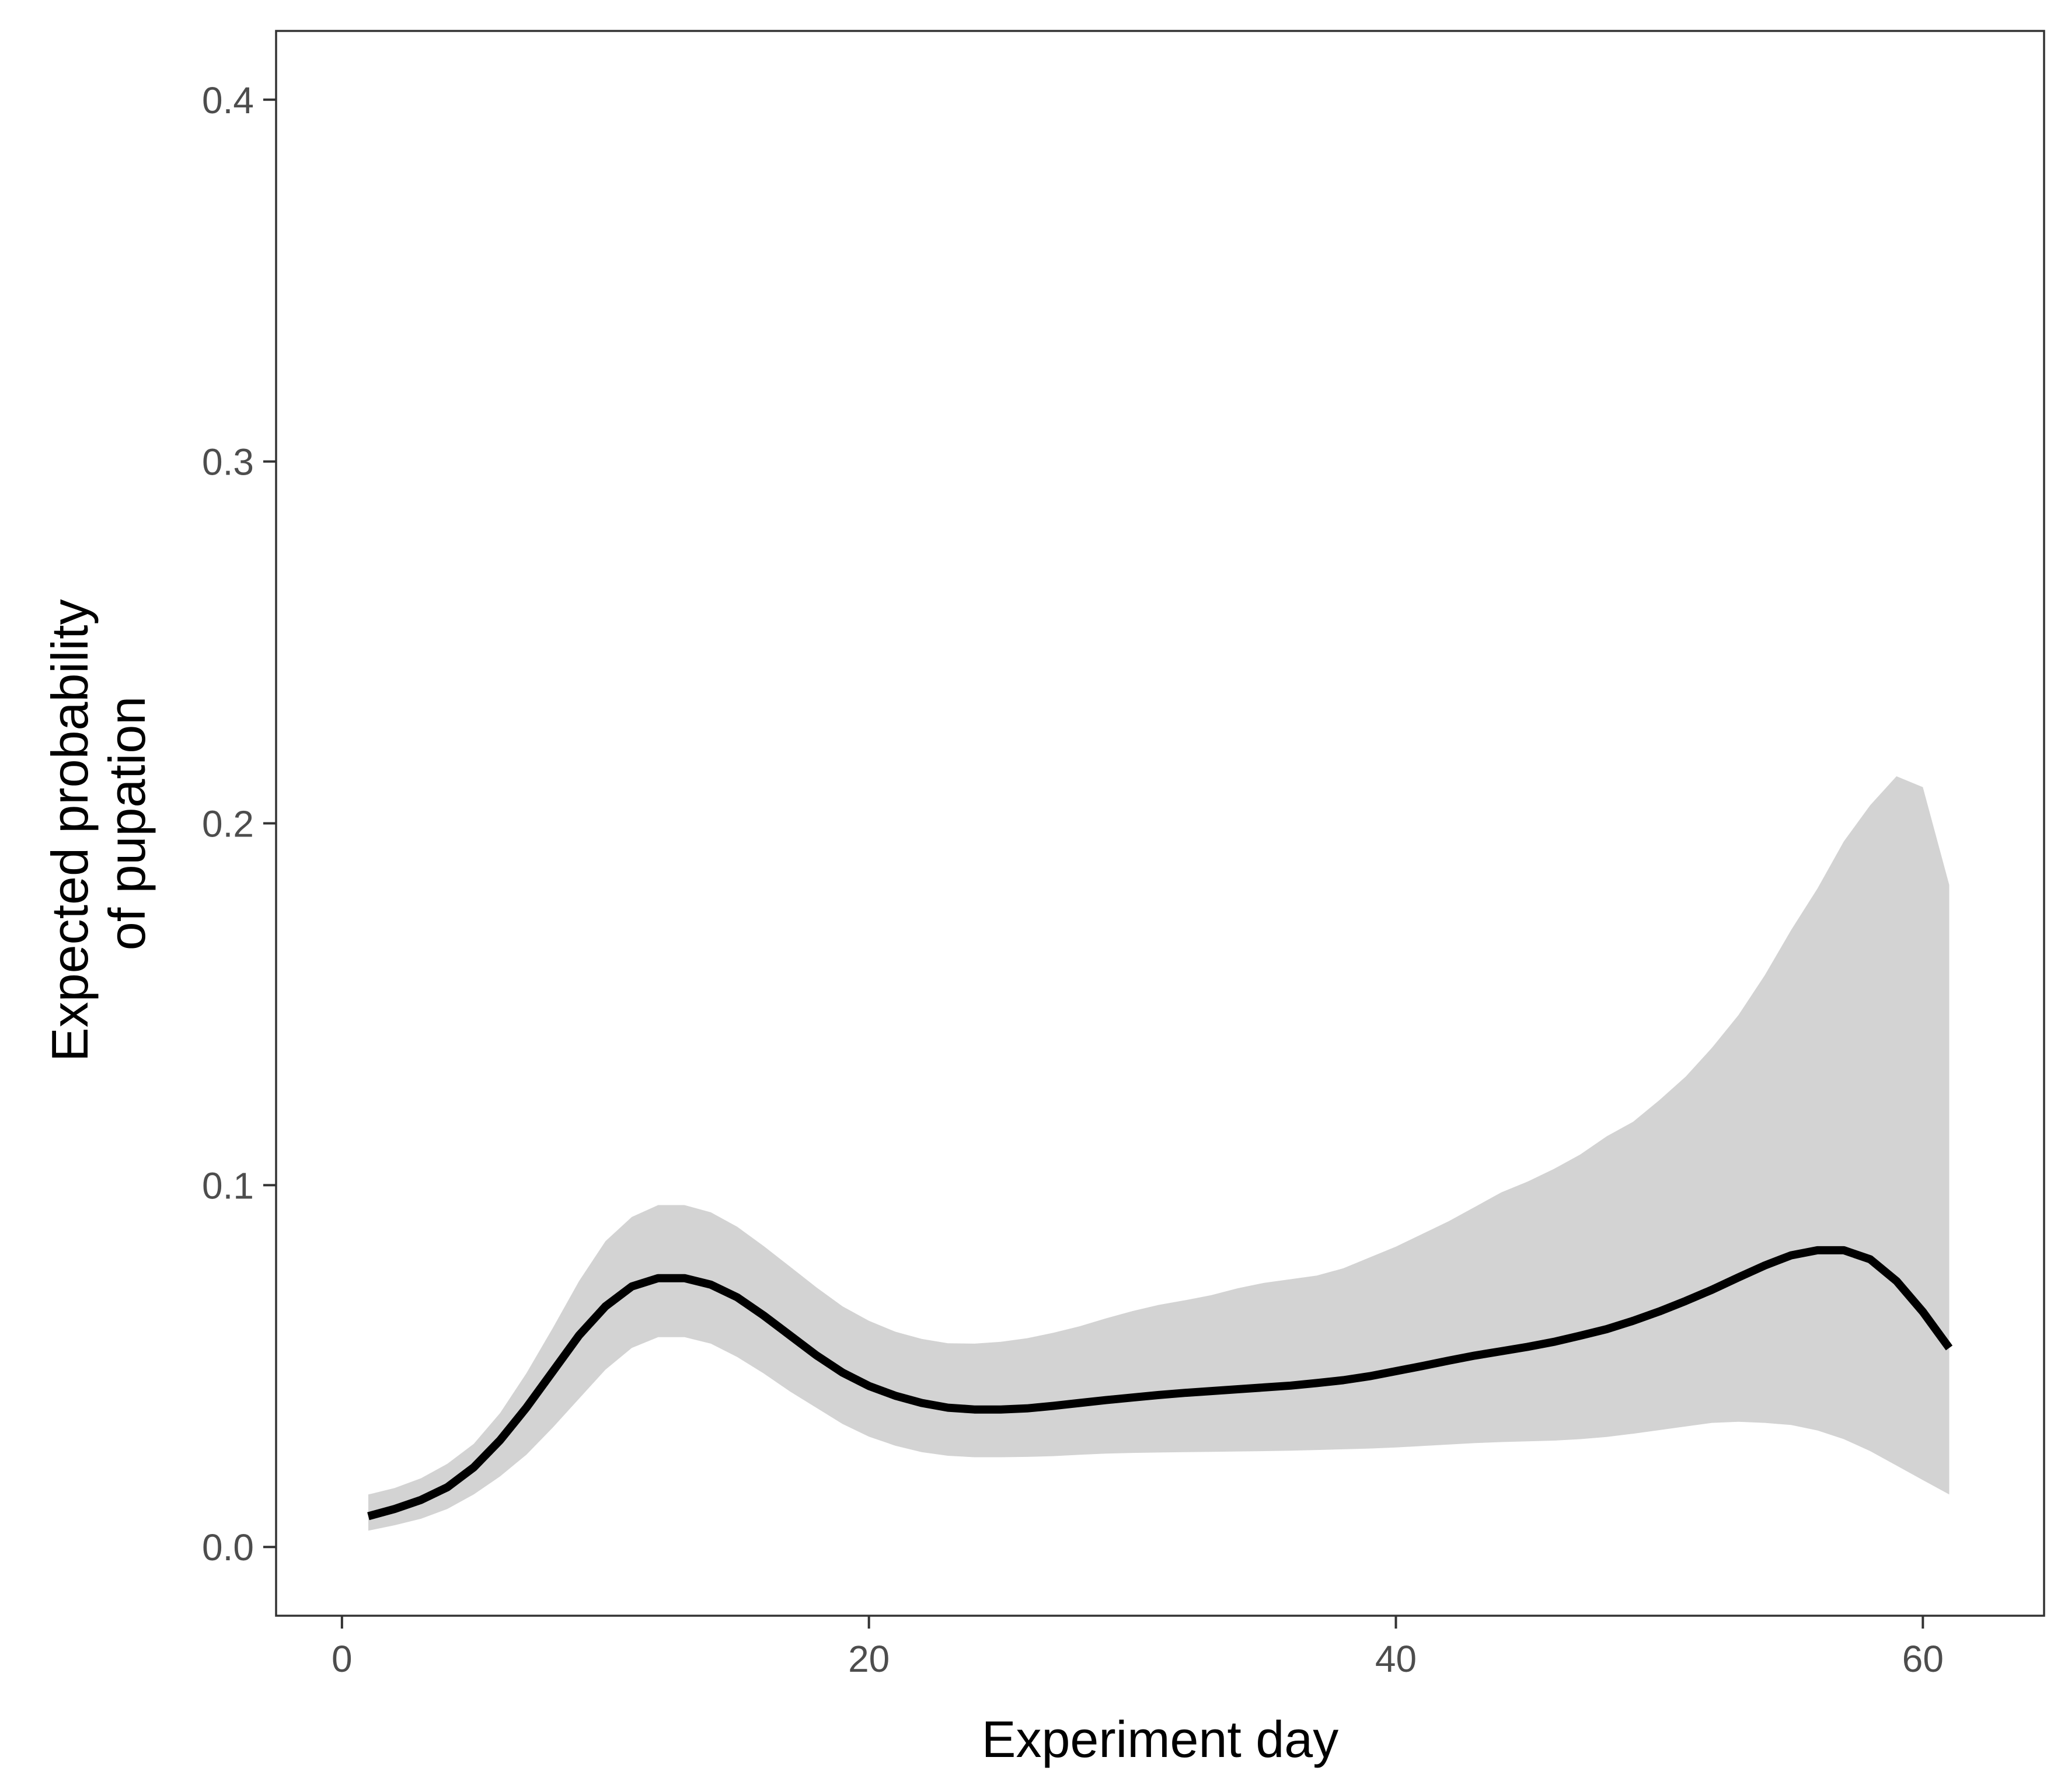  Describe the element at coordinates (70, 830) in the screenshot. I see `y-axis-title-line-1: Expected probability` at that location.